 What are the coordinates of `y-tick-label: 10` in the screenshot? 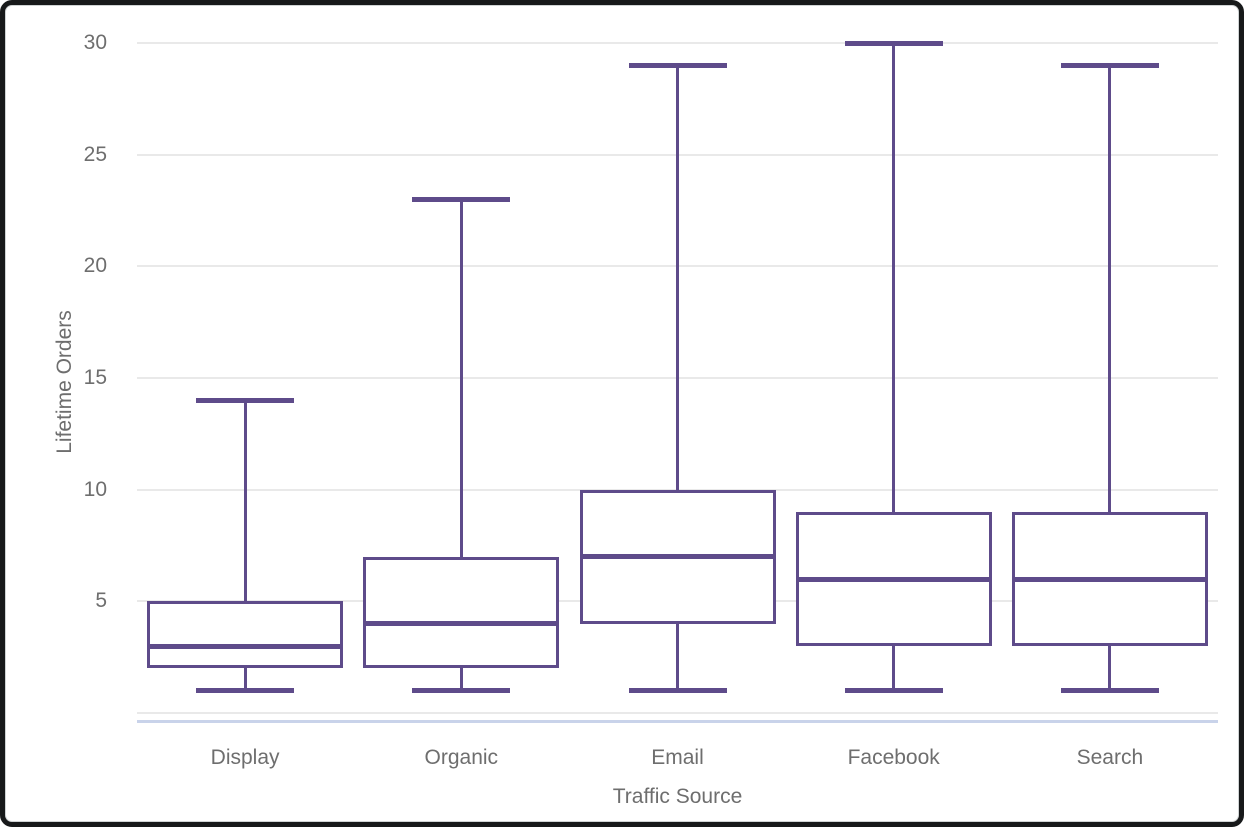 It's located at (95, 489).